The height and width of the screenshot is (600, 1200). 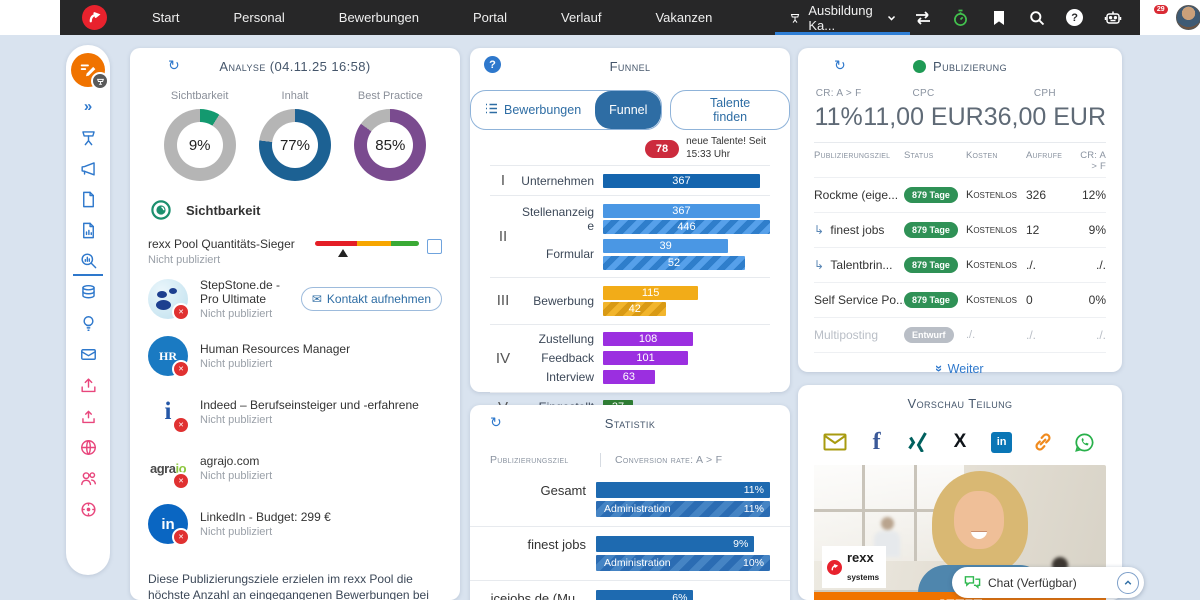 I want to click on share-tray-icon, so click(x=88, y=385).